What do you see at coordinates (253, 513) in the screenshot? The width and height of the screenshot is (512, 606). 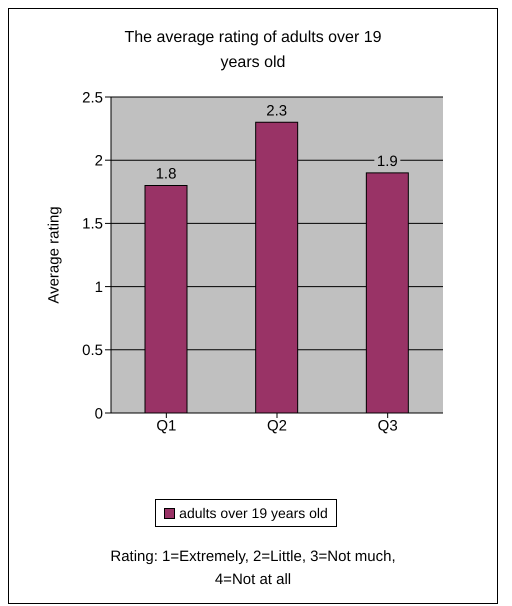 I see `legend-label: adults over 19 years old` at bounding box center [253, 513].